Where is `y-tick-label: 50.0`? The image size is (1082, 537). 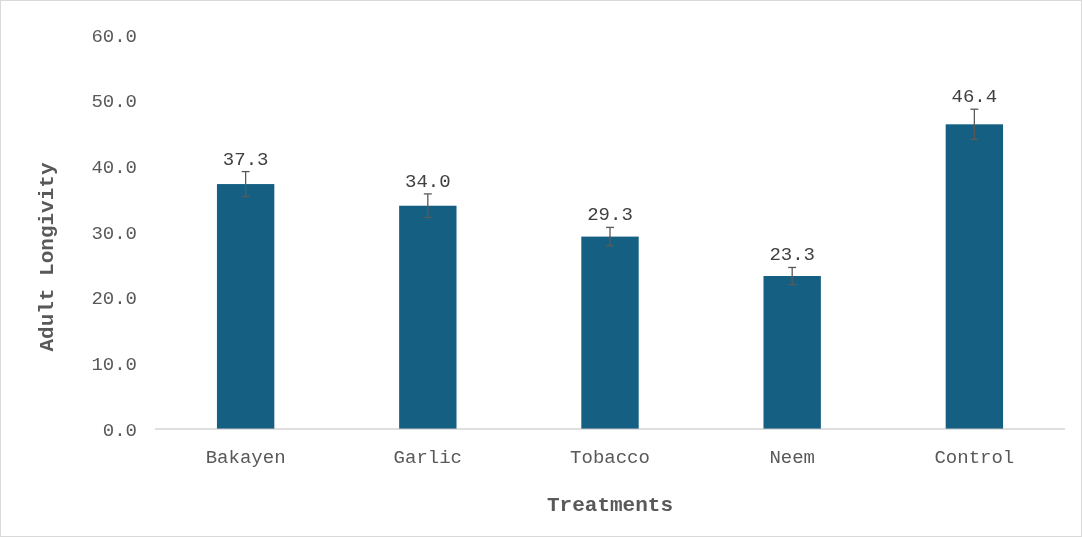
y-tick-label: 50.0 is located at coordinates (114, 102).